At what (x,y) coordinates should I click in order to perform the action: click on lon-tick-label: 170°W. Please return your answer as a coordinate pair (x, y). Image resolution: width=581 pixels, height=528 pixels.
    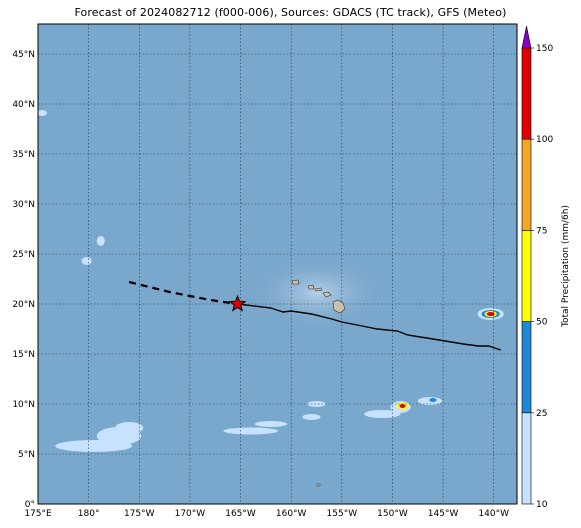
    Looking at the image, I should click on (190, 514).